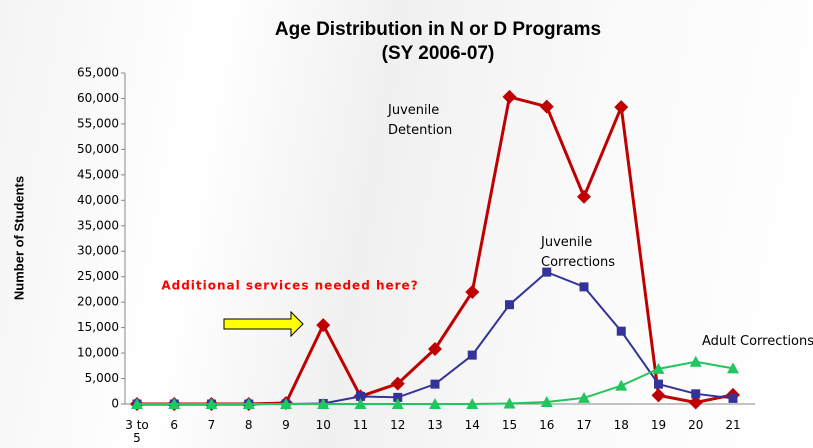 This screenshot has width=813, height=448. What do you see at coordinates (98, 174) in the screenshot?
I see `y-tick-label: 45,000` at bounding box center [98, 174].